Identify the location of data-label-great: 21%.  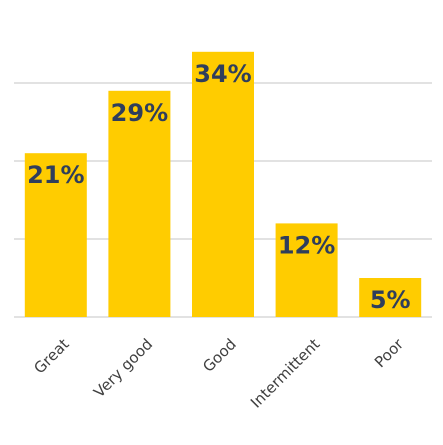
(55, 175).